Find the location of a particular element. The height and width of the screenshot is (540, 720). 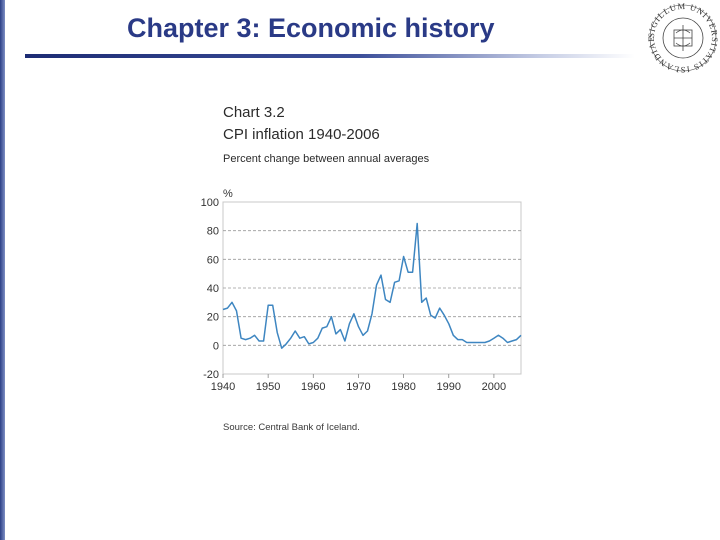

chart-number: Chart 3.2 is located at coordinates (254, 112).